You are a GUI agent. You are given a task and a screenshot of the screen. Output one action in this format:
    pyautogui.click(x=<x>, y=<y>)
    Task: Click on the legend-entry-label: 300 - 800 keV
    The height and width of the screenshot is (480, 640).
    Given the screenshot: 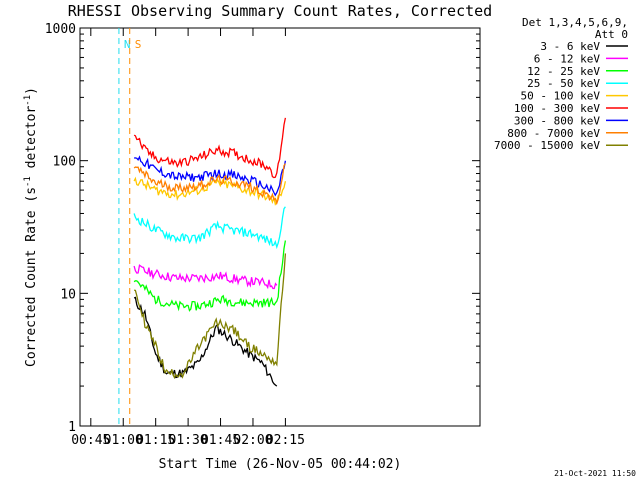 What is the action you would take?
    pyautogui.click(x=557, y=120)
    